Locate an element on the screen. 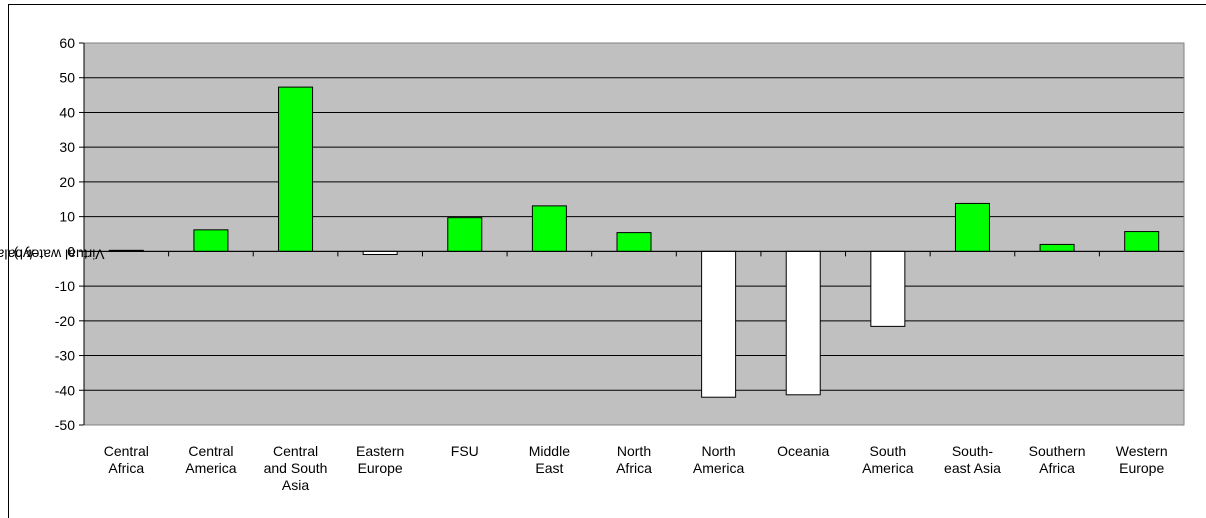  x-tick-label: Central and South Asia is located at coordinates (296, 468).